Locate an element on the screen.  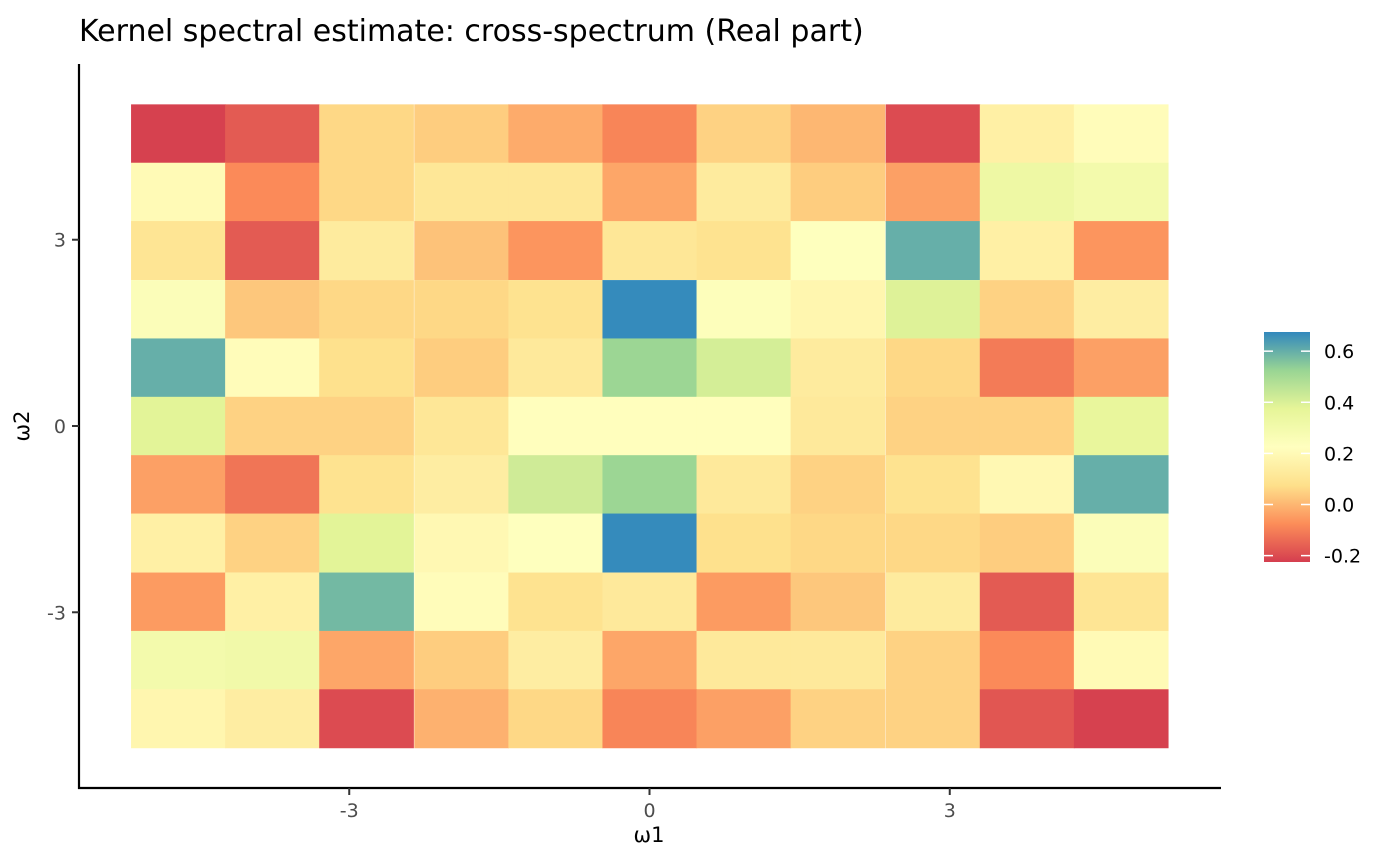
x-axis-ticks: -3 0 3 is located at coordinates (648, 805).